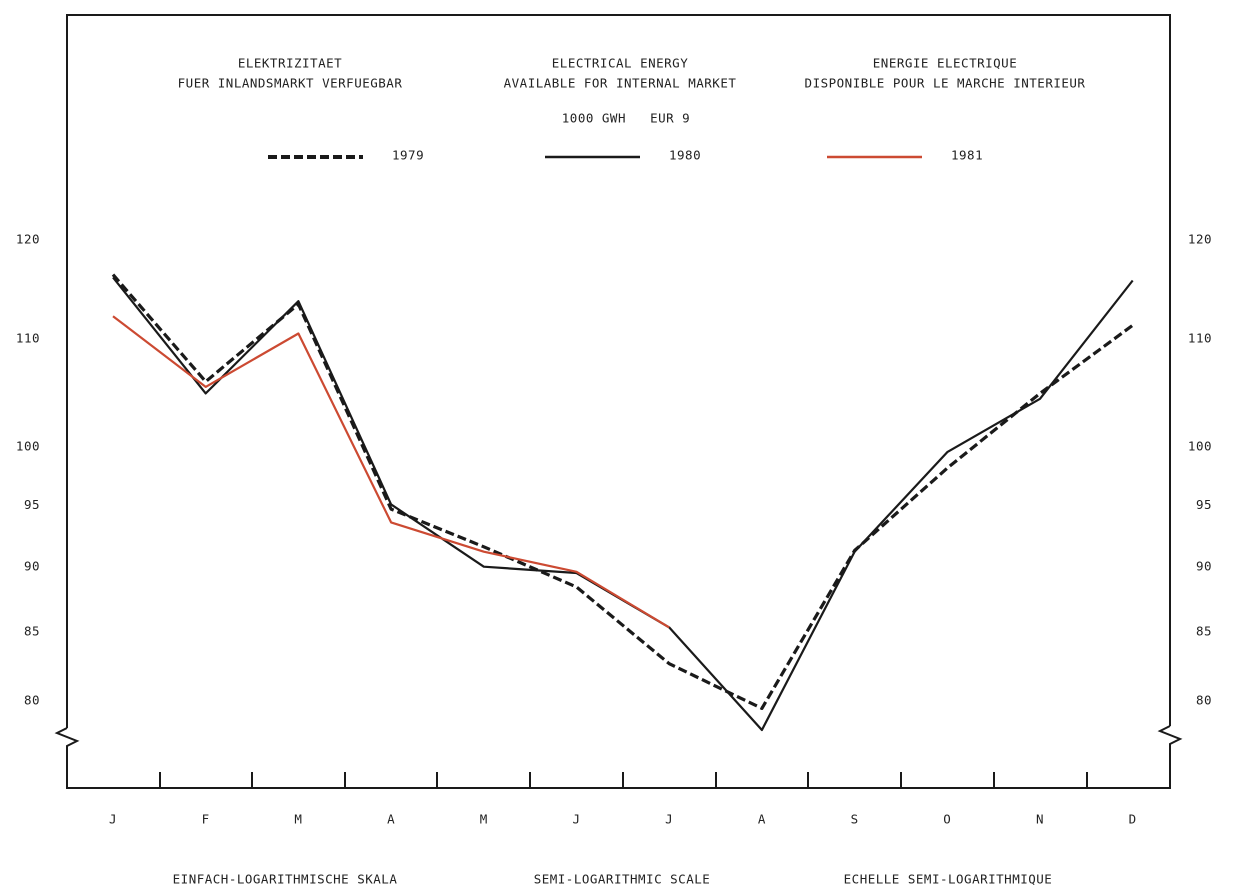 The width and height of the screenshot is (1239, 890). What do you see at coordinates (1204, 566) in the screenshot?
I see `y-tick-label-right: 90` at bounding box center [1204, 566].